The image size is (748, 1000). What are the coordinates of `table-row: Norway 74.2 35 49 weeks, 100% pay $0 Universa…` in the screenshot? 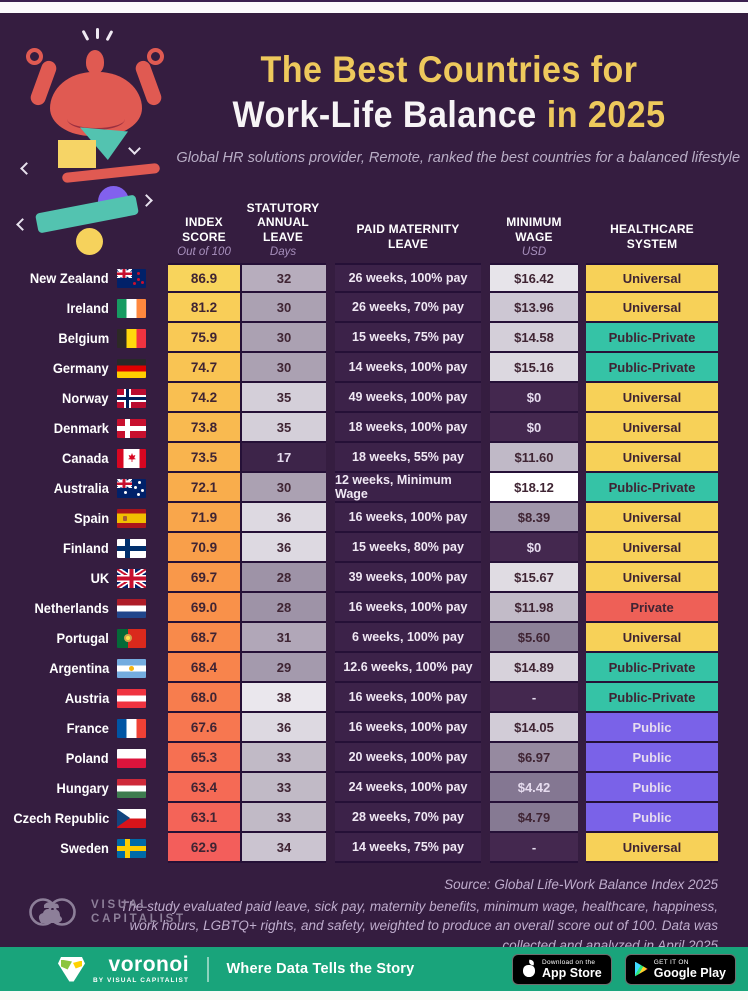 It's located at (374, 398).